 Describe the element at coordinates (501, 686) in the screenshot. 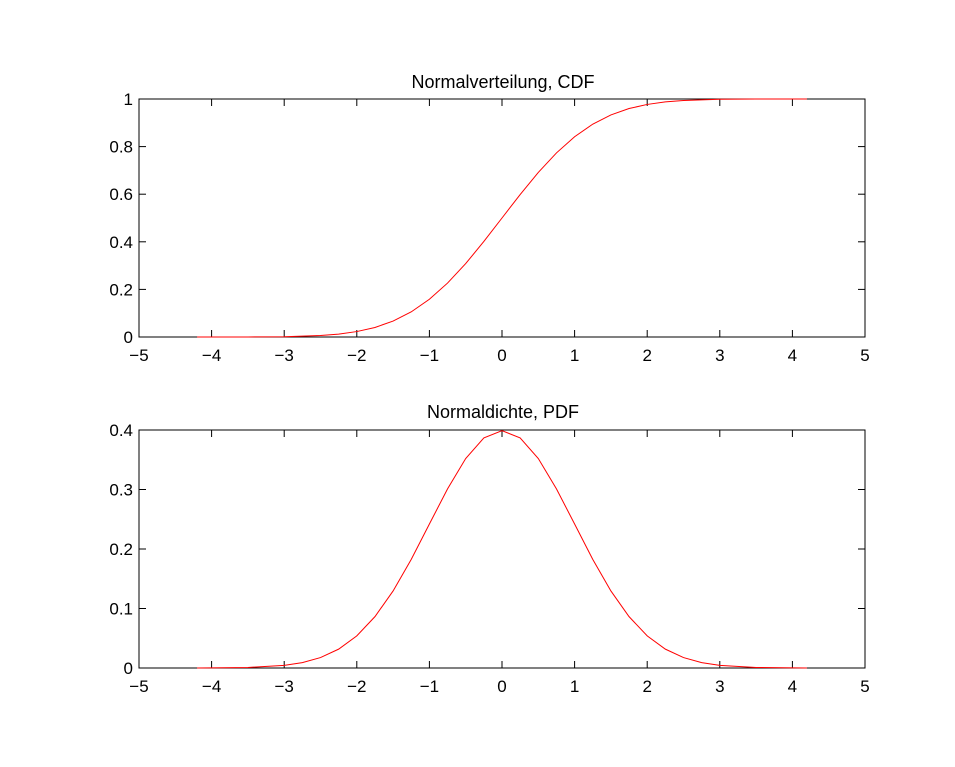

I see `pdf-x-tick-label: 0` at that location.